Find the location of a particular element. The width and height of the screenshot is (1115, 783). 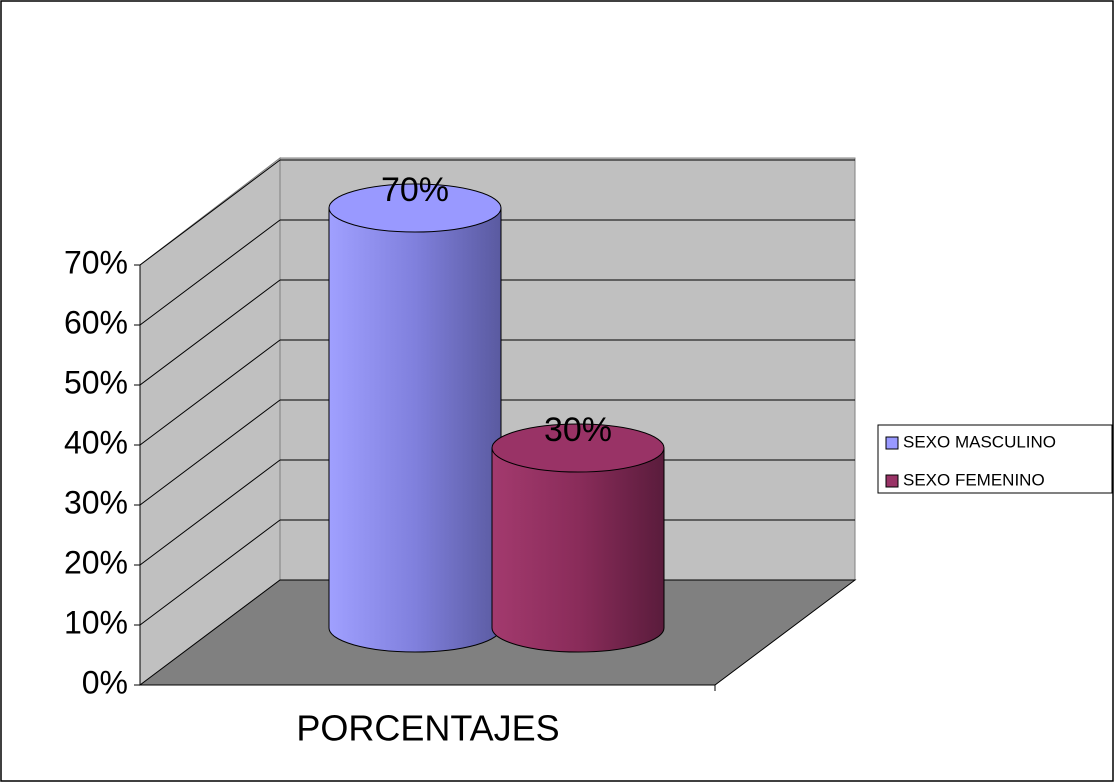

y-tick-label: 50% is located at coordinates (96, 382).